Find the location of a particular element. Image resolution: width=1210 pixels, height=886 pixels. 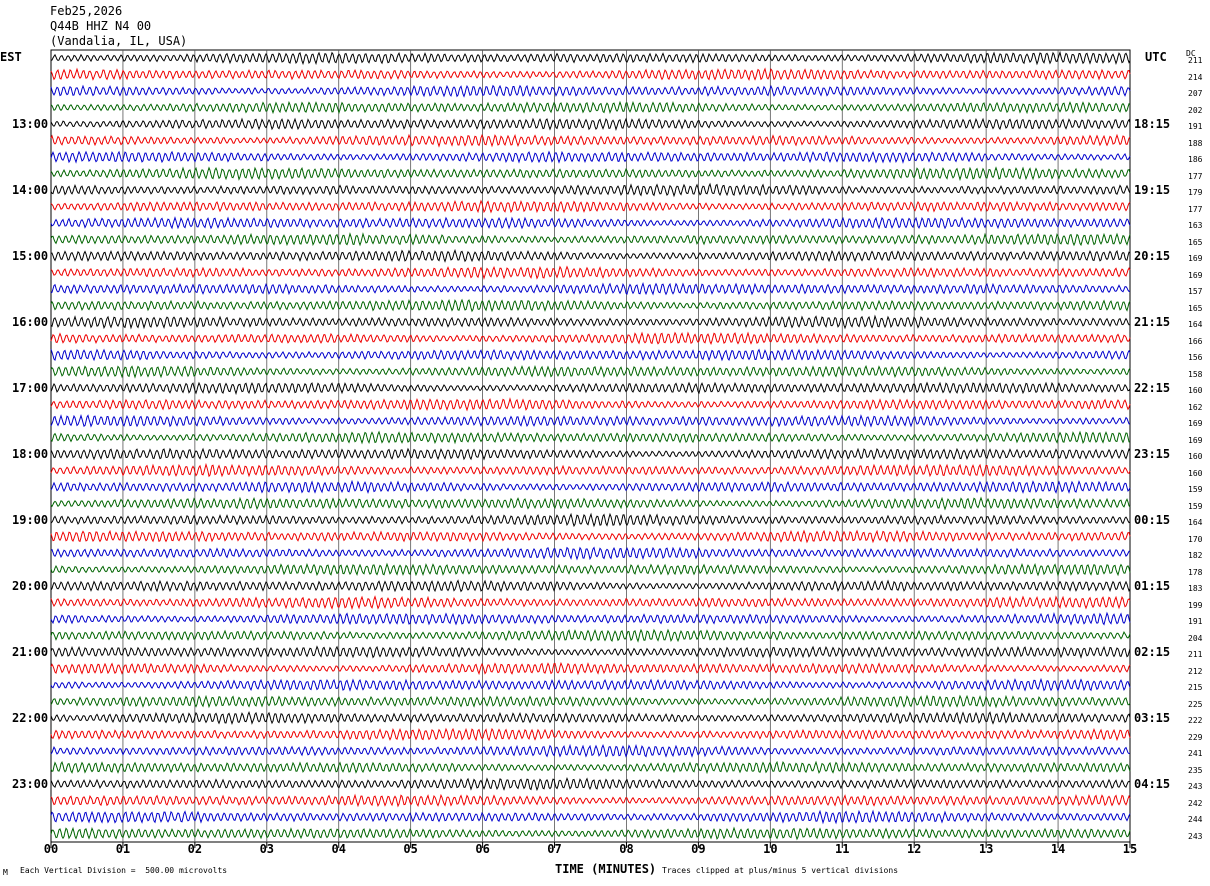

dc-offset-label: 222 is located at coordinates (1195, 720).